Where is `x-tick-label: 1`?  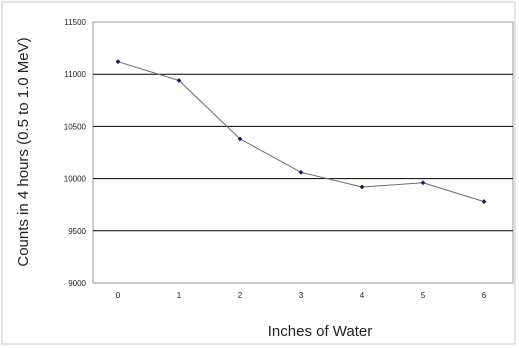
x-tick-label: 1 is located at coordinates (179, 295).